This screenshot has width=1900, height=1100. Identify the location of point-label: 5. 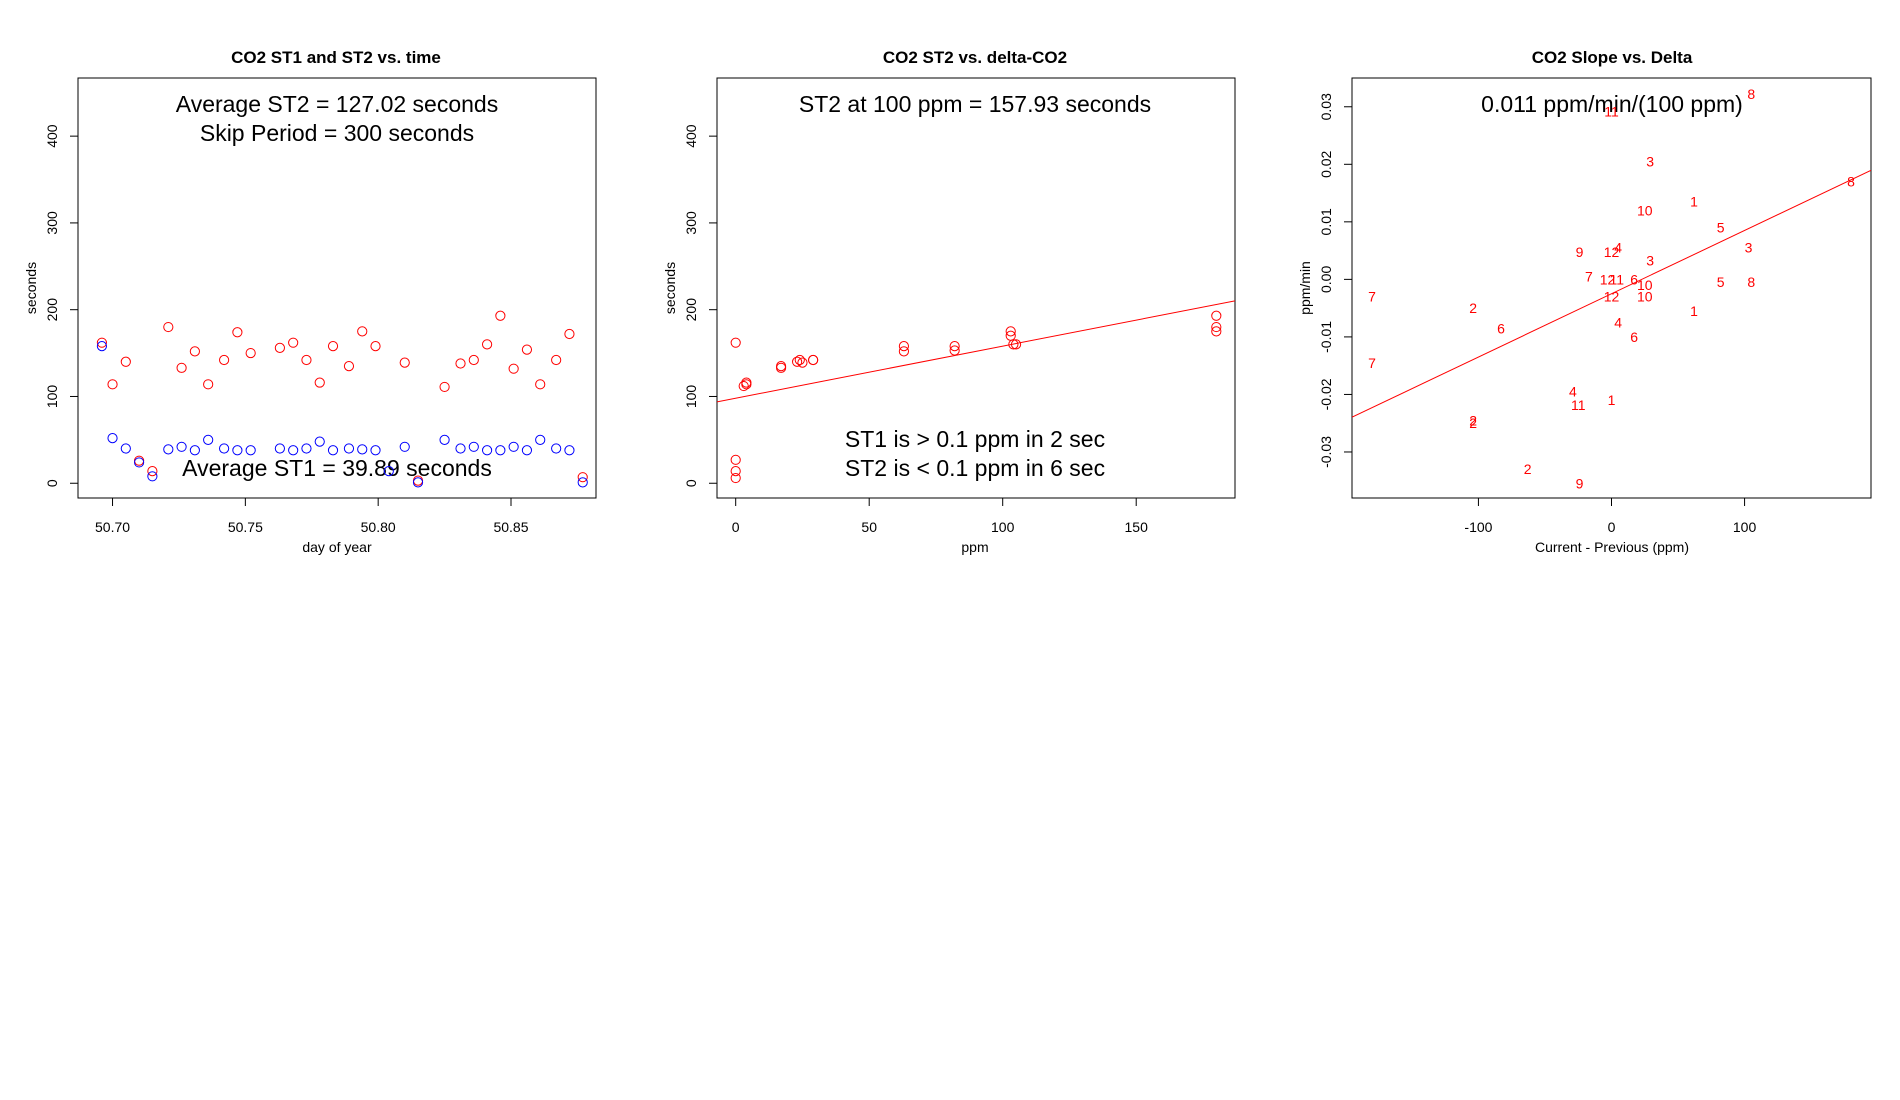
(1721, 228).